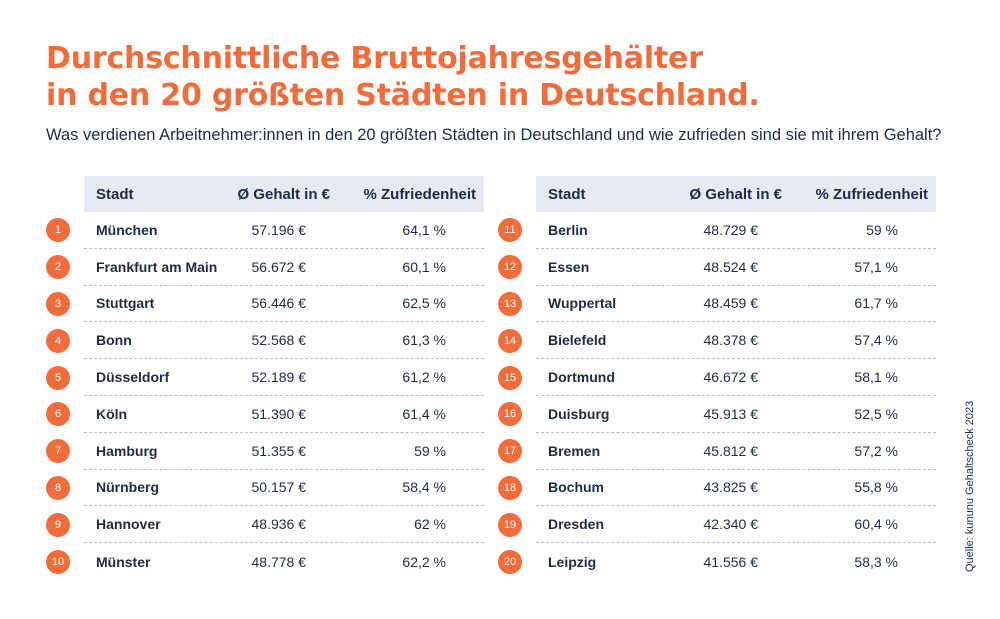  I want to click on row-cells: Wuppertal 48.459 € 61,7 %, so click(736, 304).